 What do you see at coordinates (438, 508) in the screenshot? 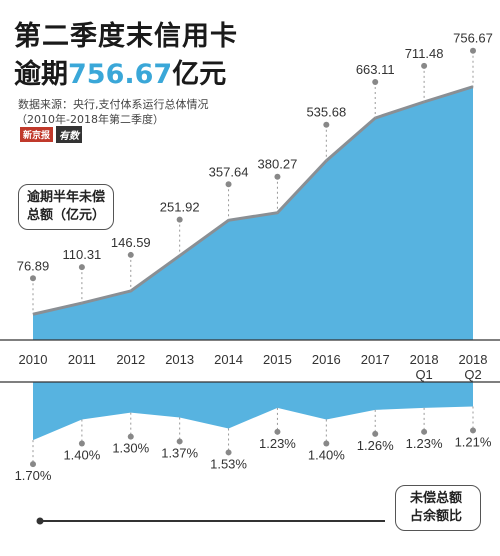
I see `legend-box-ratio: 未偿总额 占余额比` at bounding box center [438, 508].